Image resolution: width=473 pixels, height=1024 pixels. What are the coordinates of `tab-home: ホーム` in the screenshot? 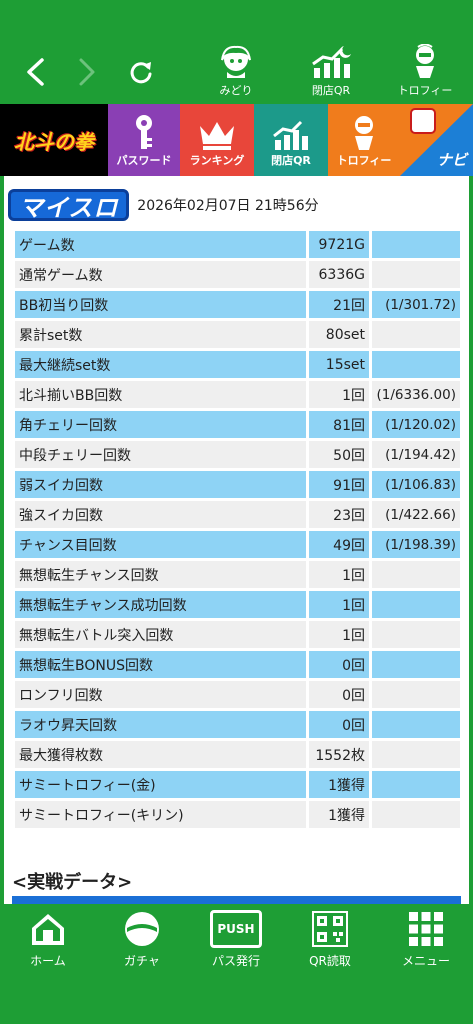 It's located at (48, 942).